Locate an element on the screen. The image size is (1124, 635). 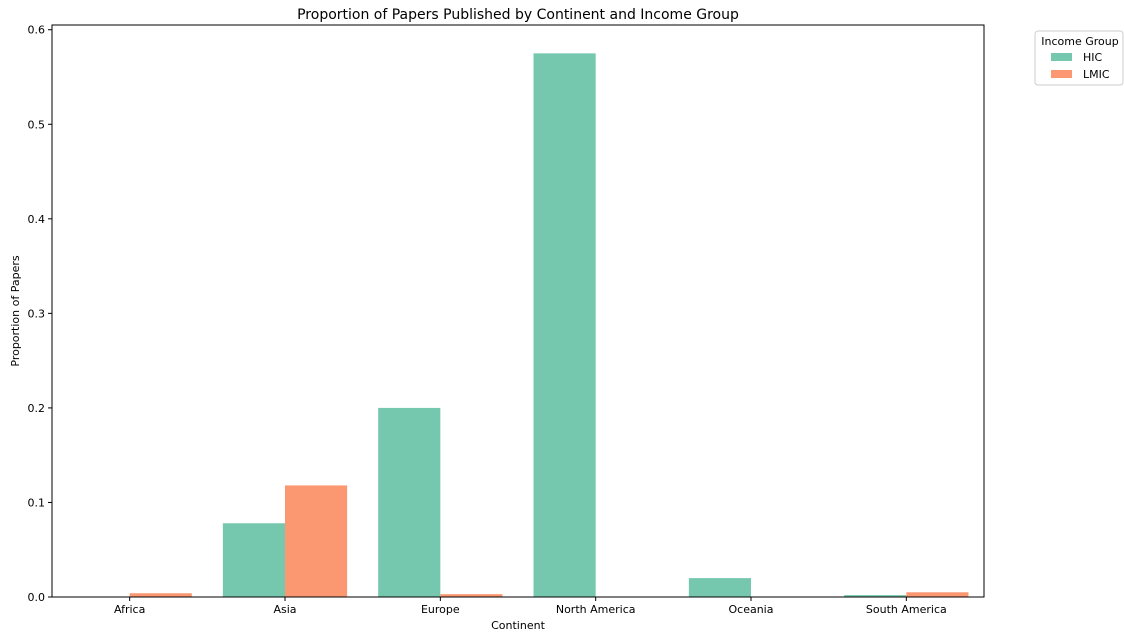
legend-label-hic: HIC is located at coordinates (1093, 57).